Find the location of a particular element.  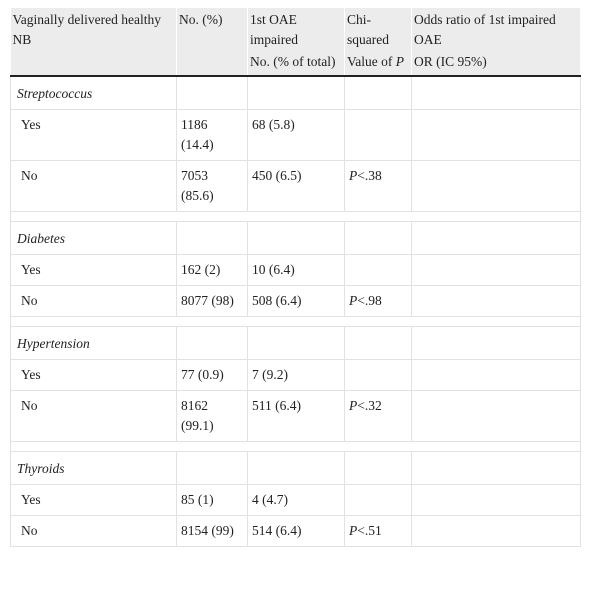

section-row: Hypertension is located at coordinates (295, 343).